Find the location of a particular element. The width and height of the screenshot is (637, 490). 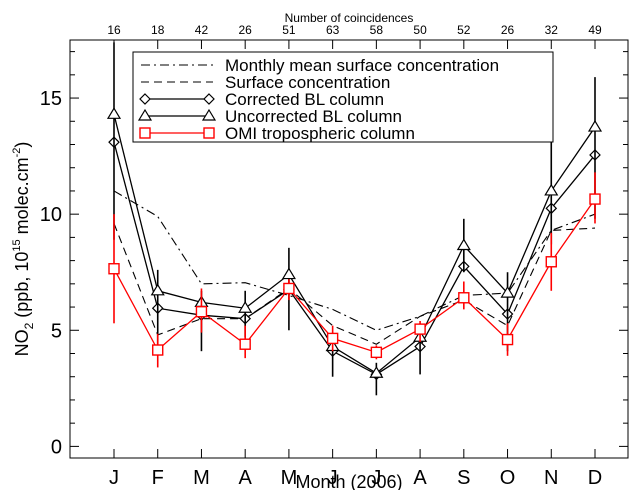

top-axis-label: Number of coincidences is located at coordinates (349, 18).